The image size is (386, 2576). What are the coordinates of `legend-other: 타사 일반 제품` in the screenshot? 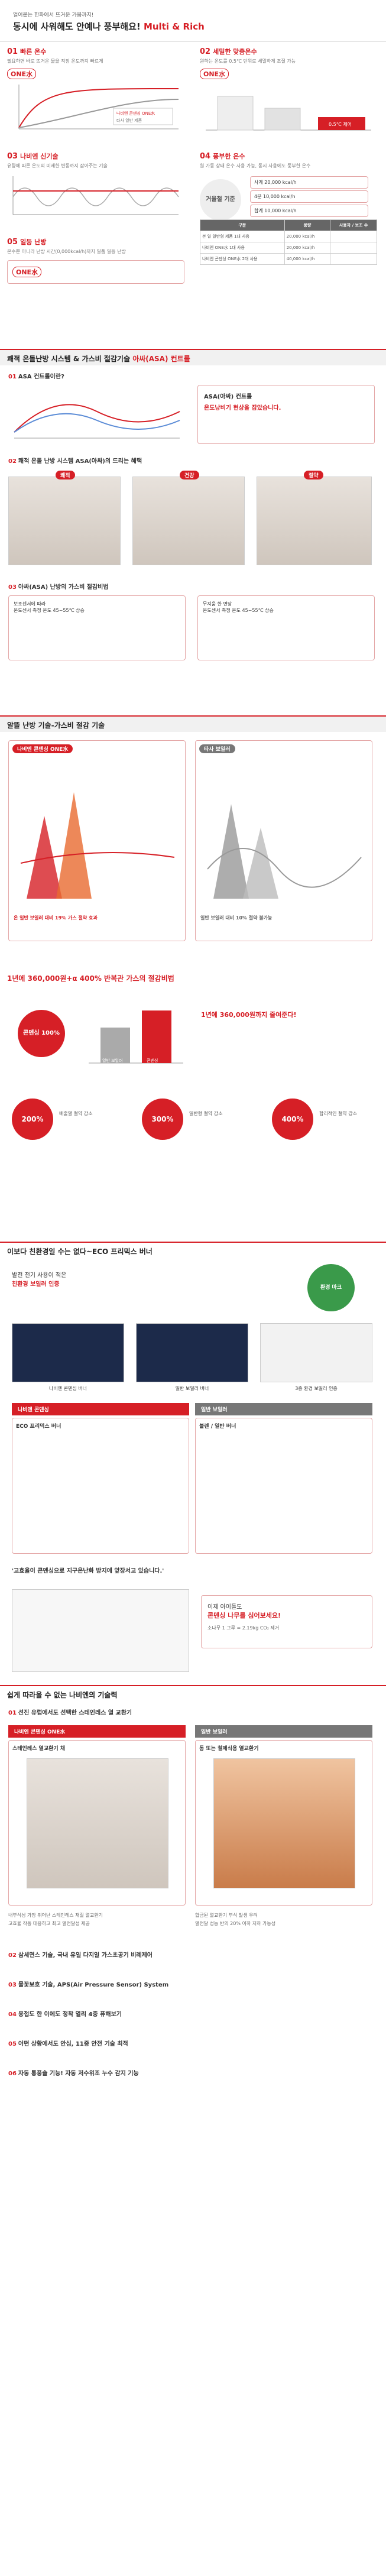 It's located at (129, 120).